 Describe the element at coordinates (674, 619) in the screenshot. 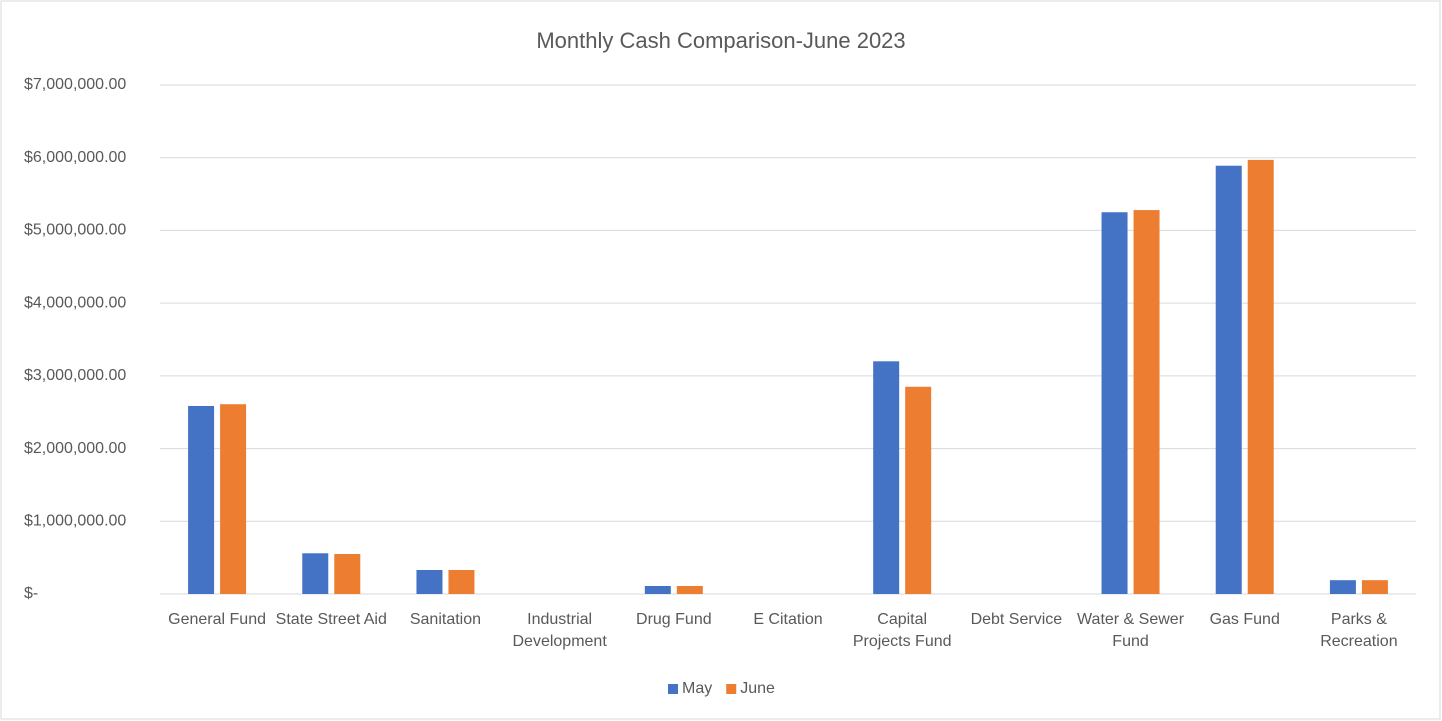

I see `x-tick-label: Drug Fund` at that location.